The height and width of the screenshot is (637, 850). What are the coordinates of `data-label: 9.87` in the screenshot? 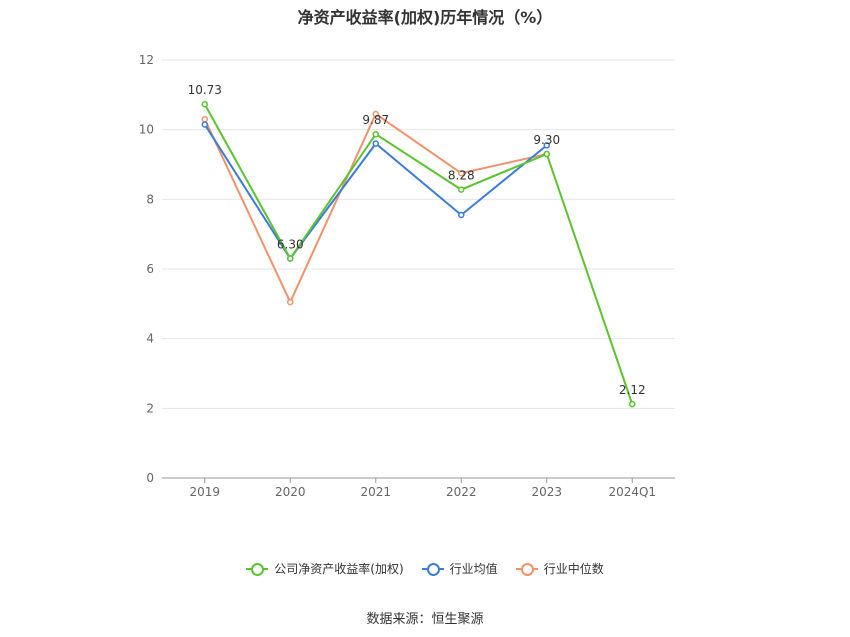 It's located at (375, 120).